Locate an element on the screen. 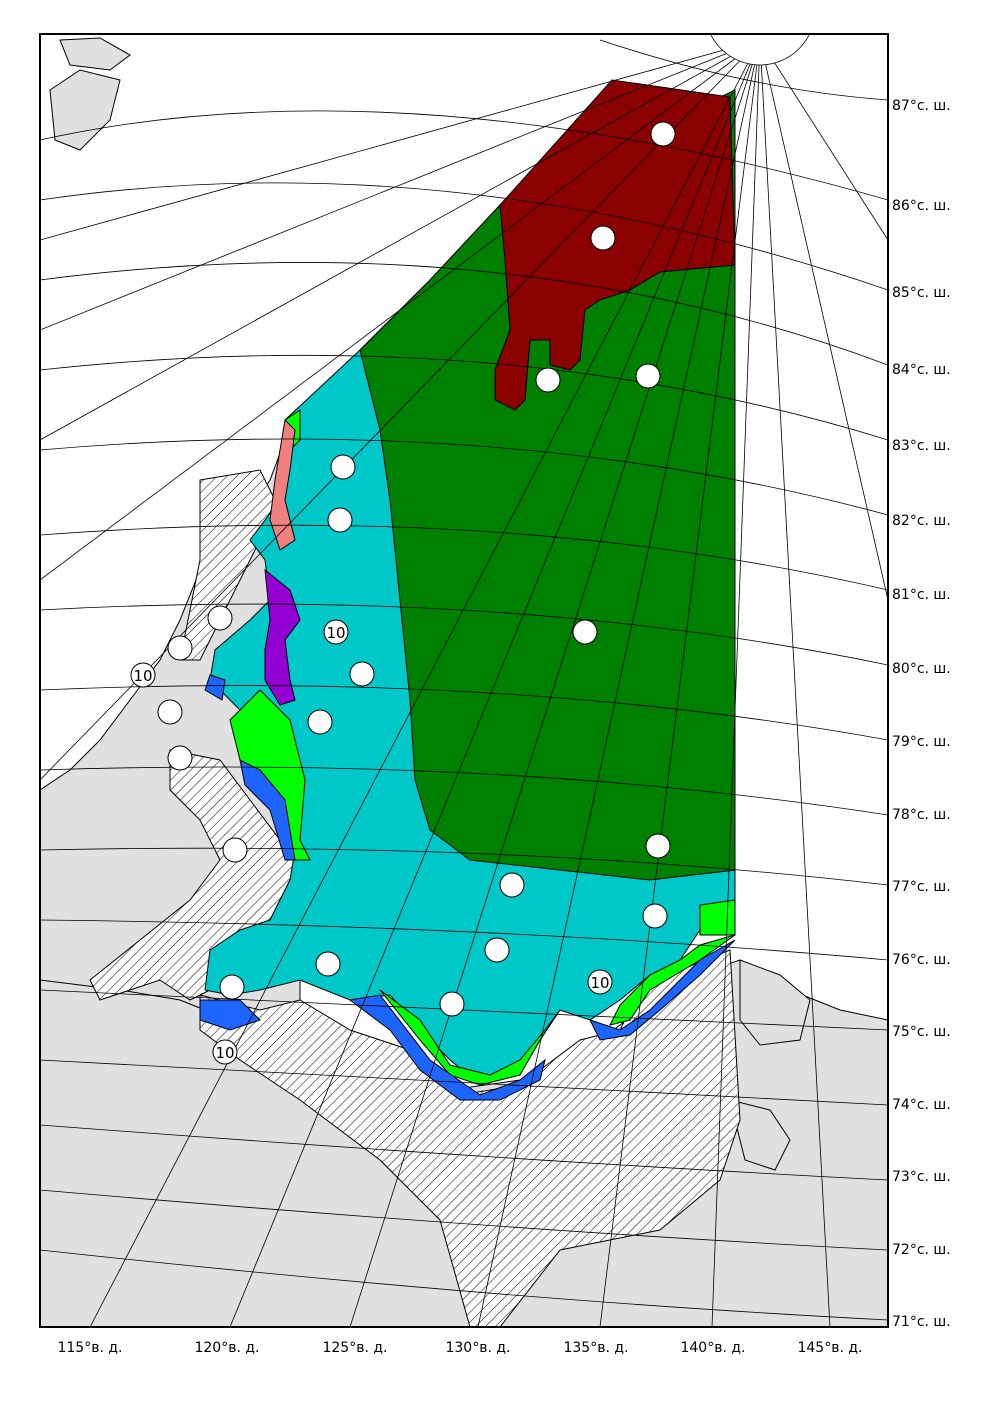 This screenshot has width=993, height=1402. latitude-label: 74°с. ш. is located at coordinates (921, 1105).